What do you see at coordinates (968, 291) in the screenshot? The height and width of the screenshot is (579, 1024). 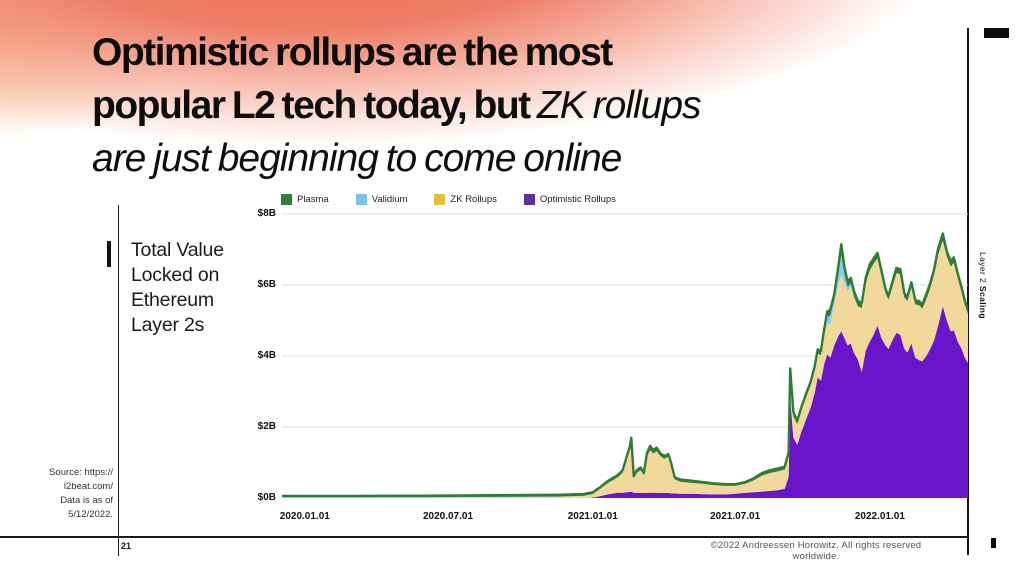 I see `right-rule-line` at bounding box center [968, 291].